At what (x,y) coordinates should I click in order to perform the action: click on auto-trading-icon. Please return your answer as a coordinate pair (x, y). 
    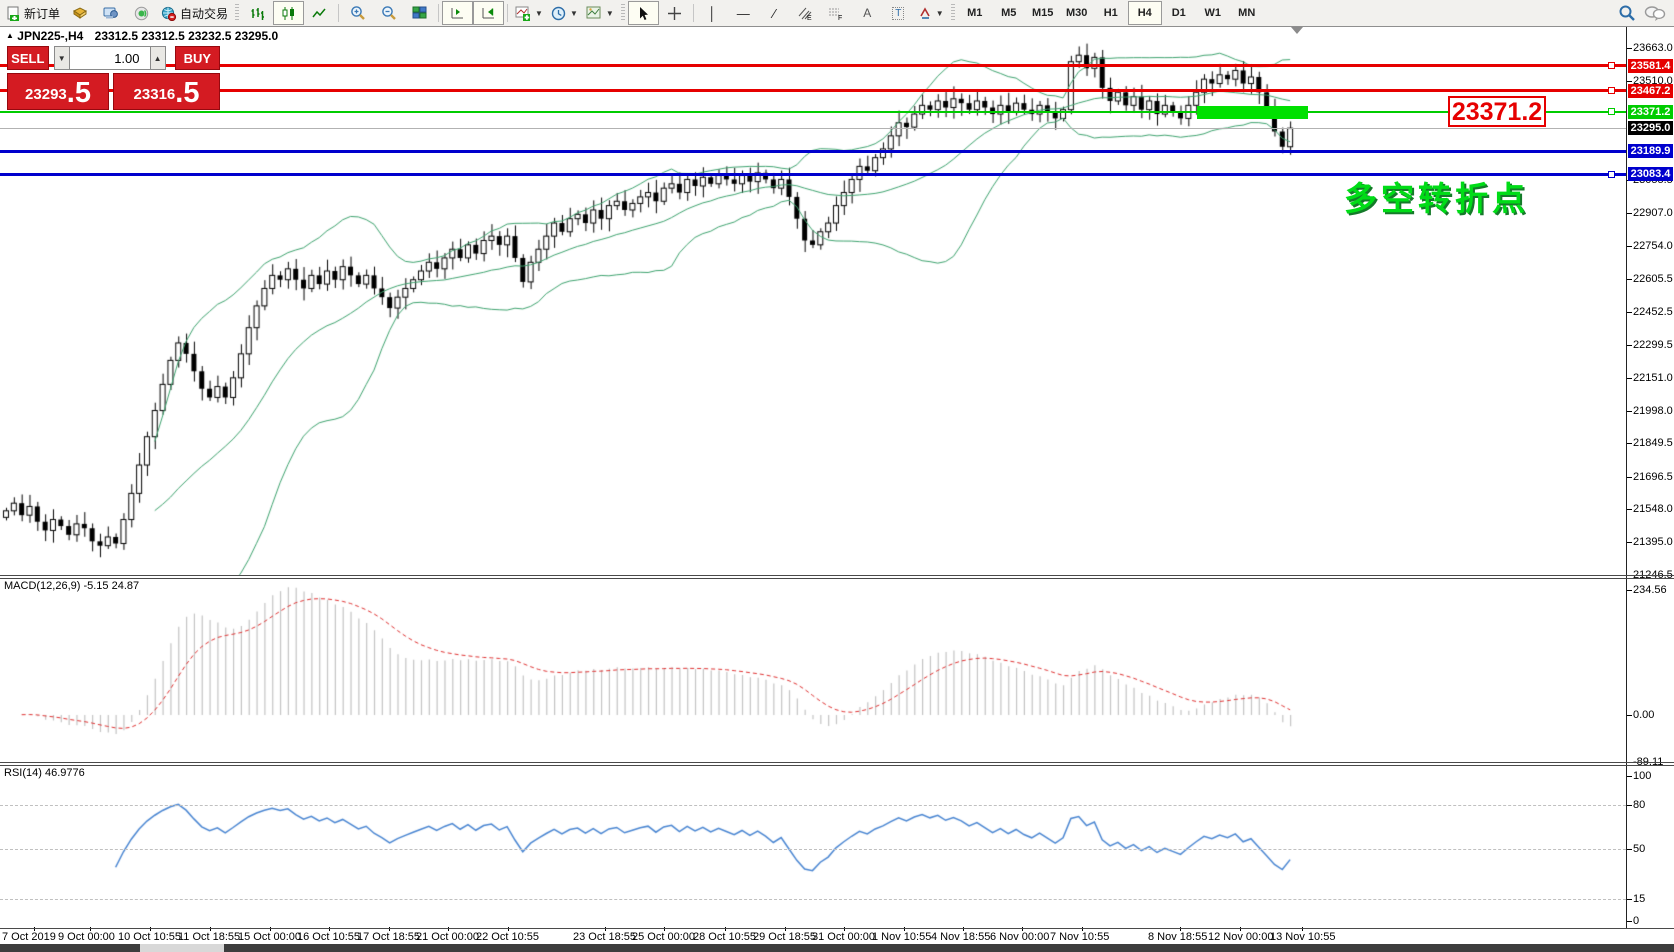
    Looking at the image, I should click on (169, 13).